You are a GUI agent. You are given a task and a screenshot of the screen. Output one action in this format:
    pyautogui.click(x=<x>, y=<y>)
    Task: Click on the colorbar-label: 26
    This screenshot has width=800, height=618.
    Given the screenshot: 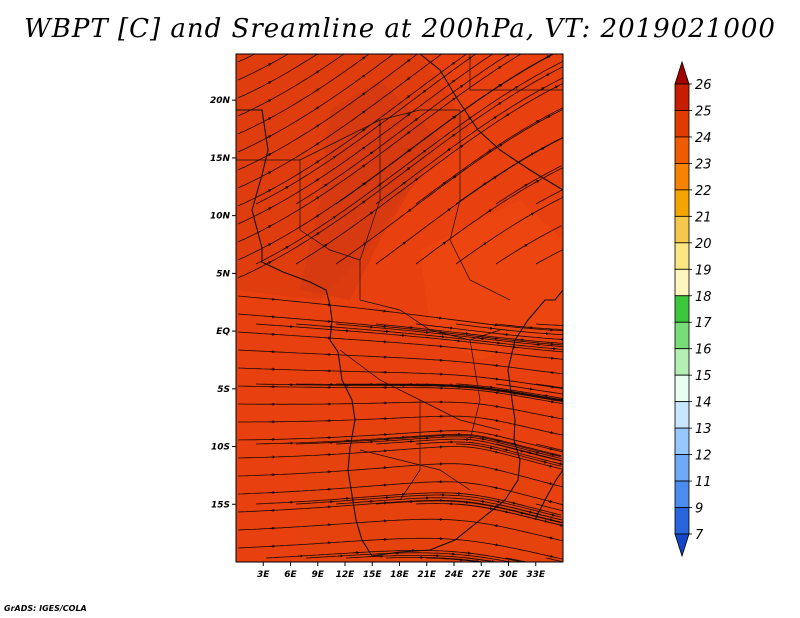 What is the action you would take?
    pyautogui.click(x=703, y=85)
    